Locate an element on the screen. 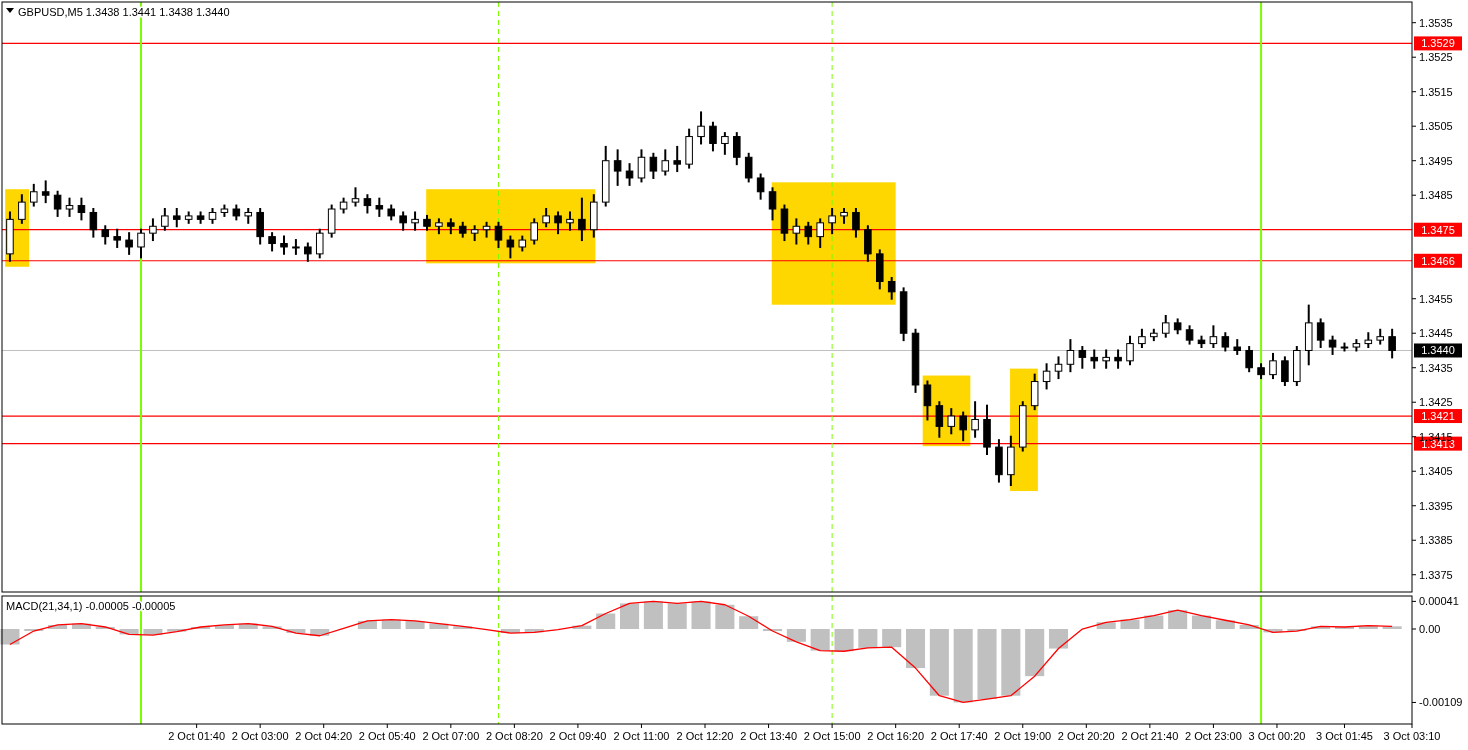 This screenshot has width=1468, height=750. ref-line-label: 1.3466 is located at coordinates (1438, 260).